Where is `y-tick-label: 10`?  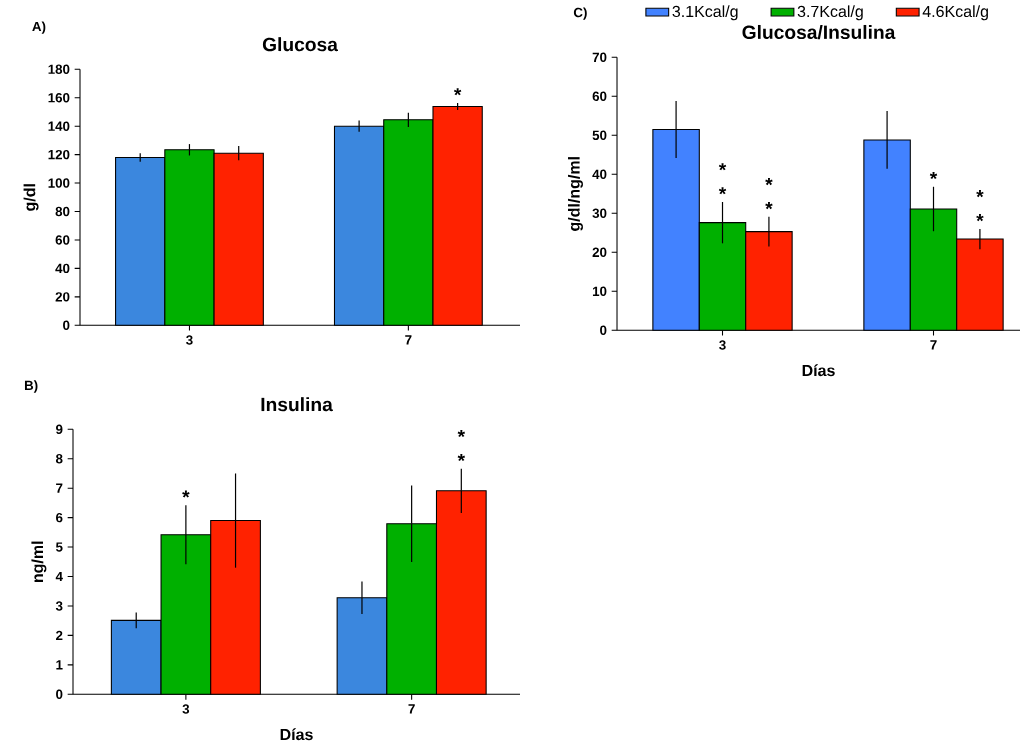
y-tick-label: 10 is located at coordinates (599, 291).